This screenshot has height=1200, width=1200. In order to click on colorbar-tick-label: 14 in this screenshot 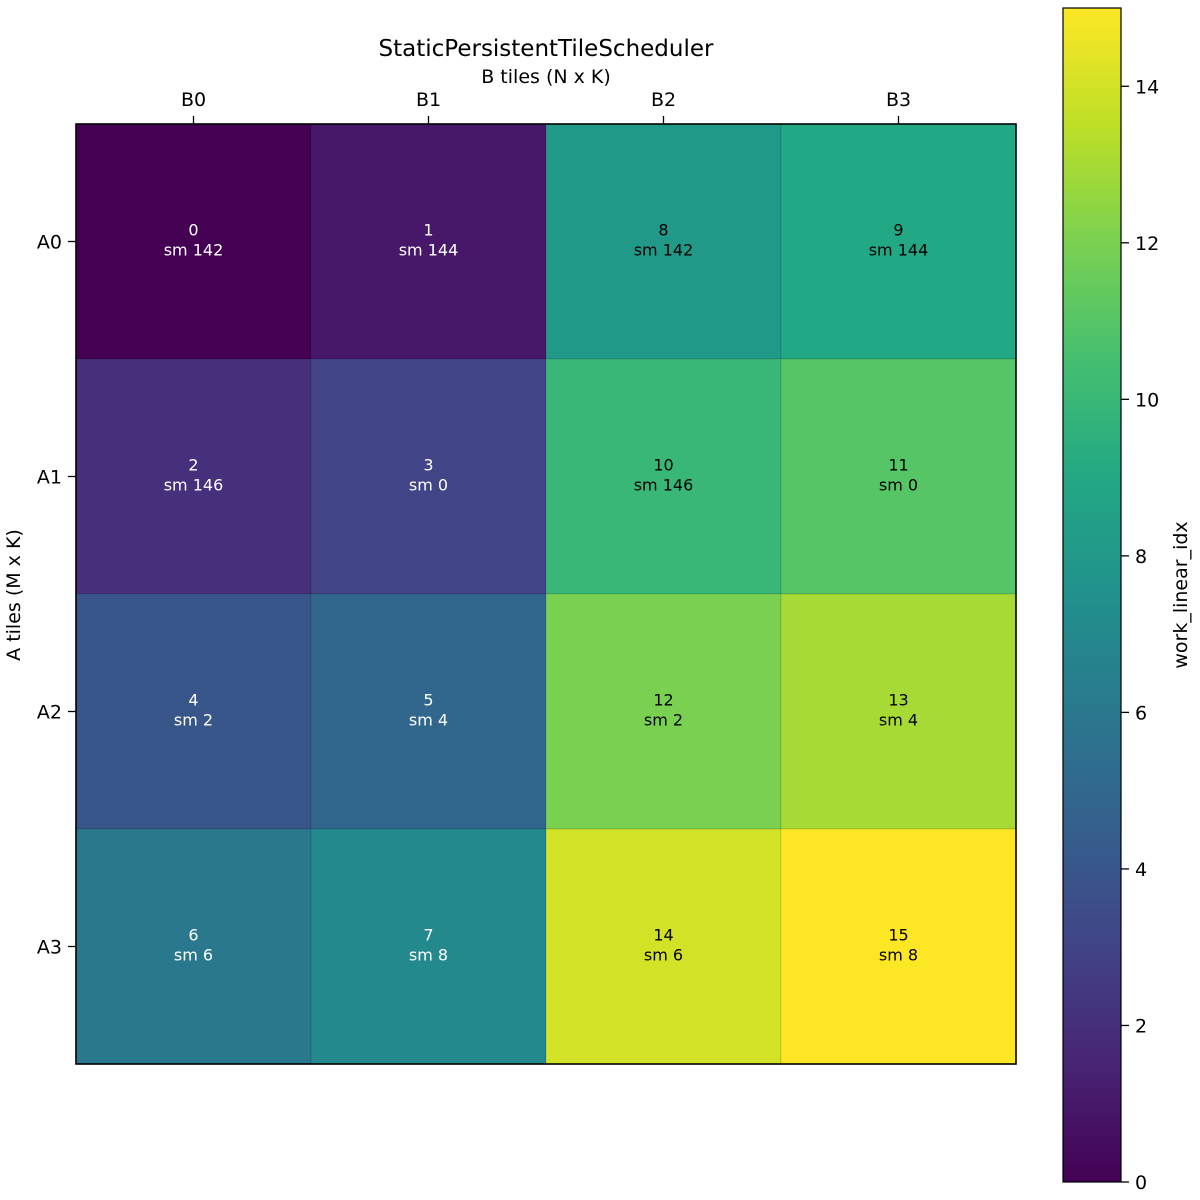, I will do `click(1147, 87)`.